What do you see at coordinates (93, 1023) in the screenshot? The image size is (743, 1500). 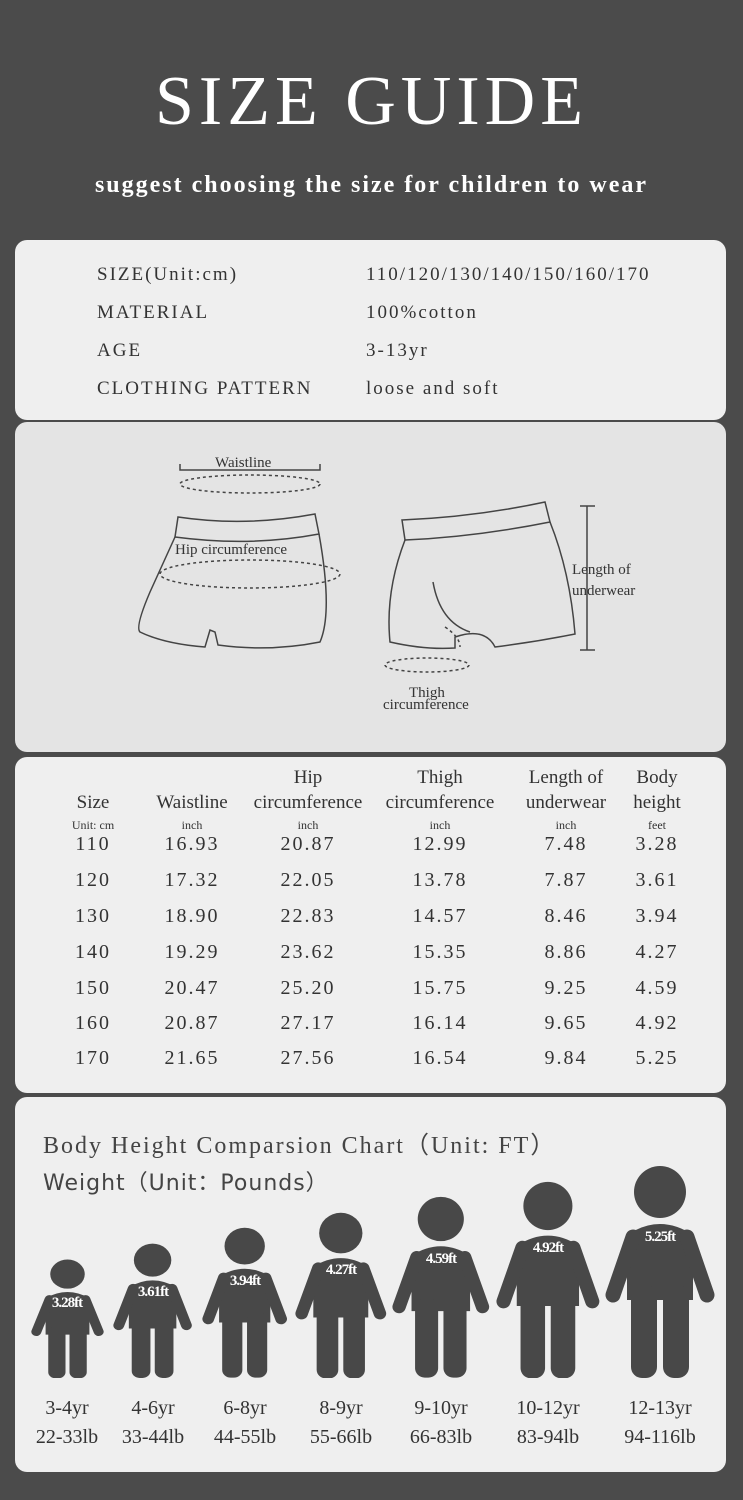 I see `table-cell: 160` at bounding box center [93, 1023].